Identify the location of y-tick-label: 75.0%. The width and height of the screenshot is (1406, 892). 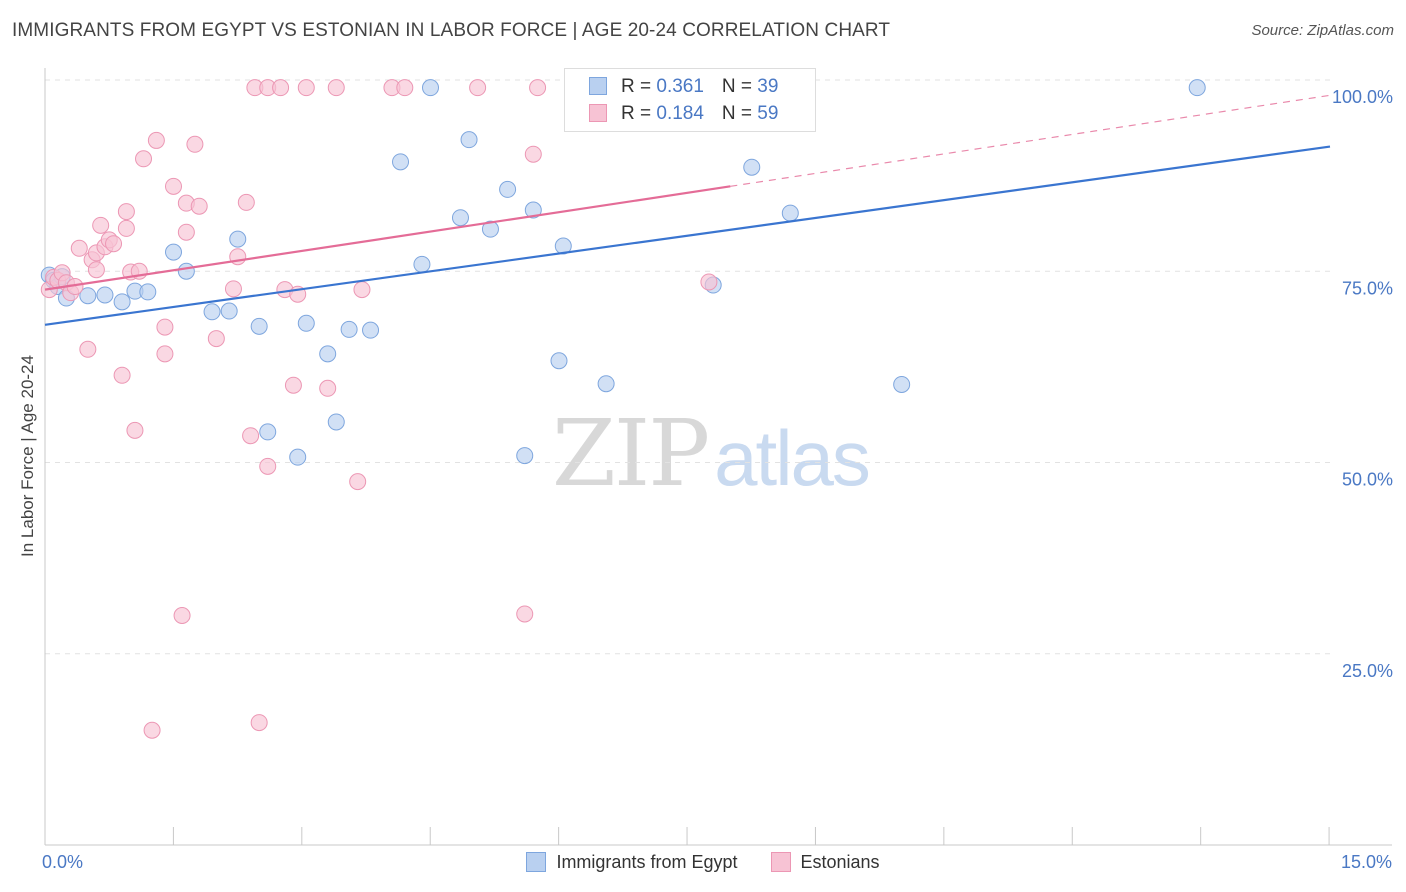
(1367, 288).